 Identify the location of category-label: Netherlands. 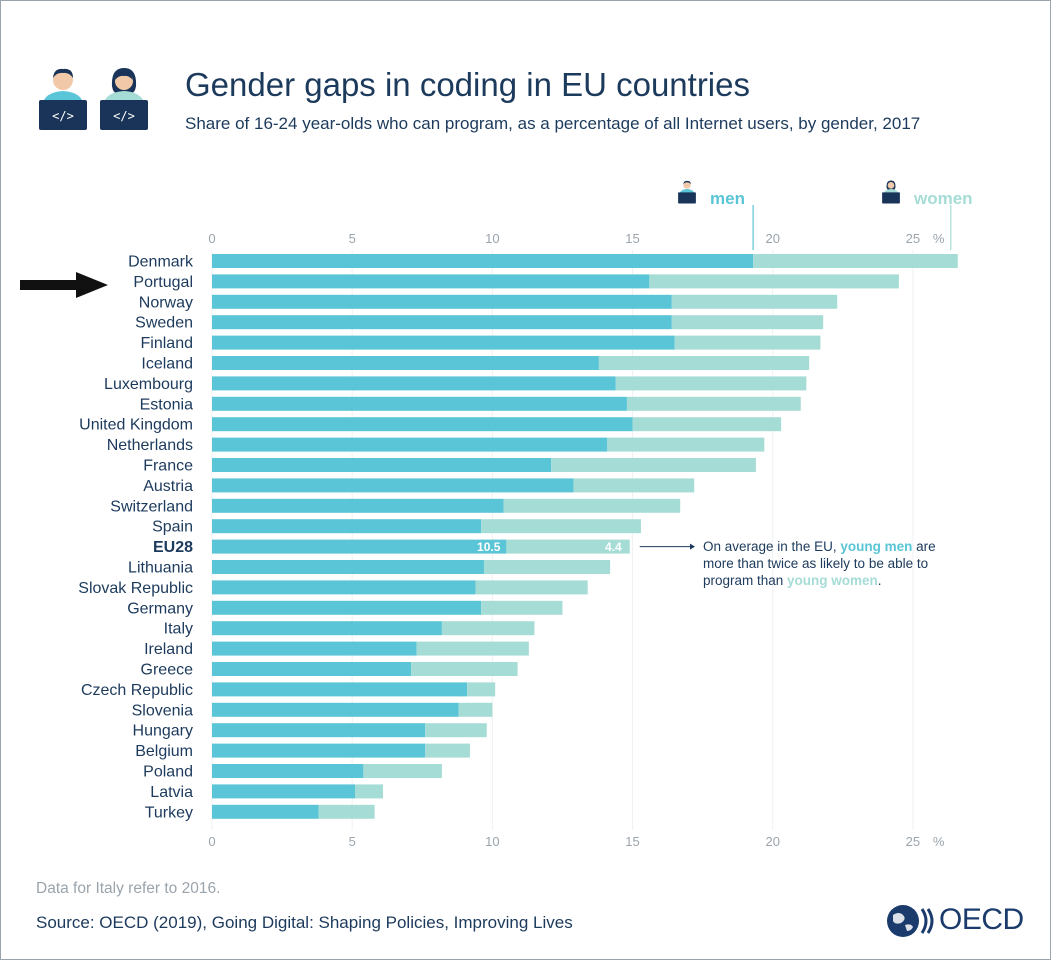
(150, 445).